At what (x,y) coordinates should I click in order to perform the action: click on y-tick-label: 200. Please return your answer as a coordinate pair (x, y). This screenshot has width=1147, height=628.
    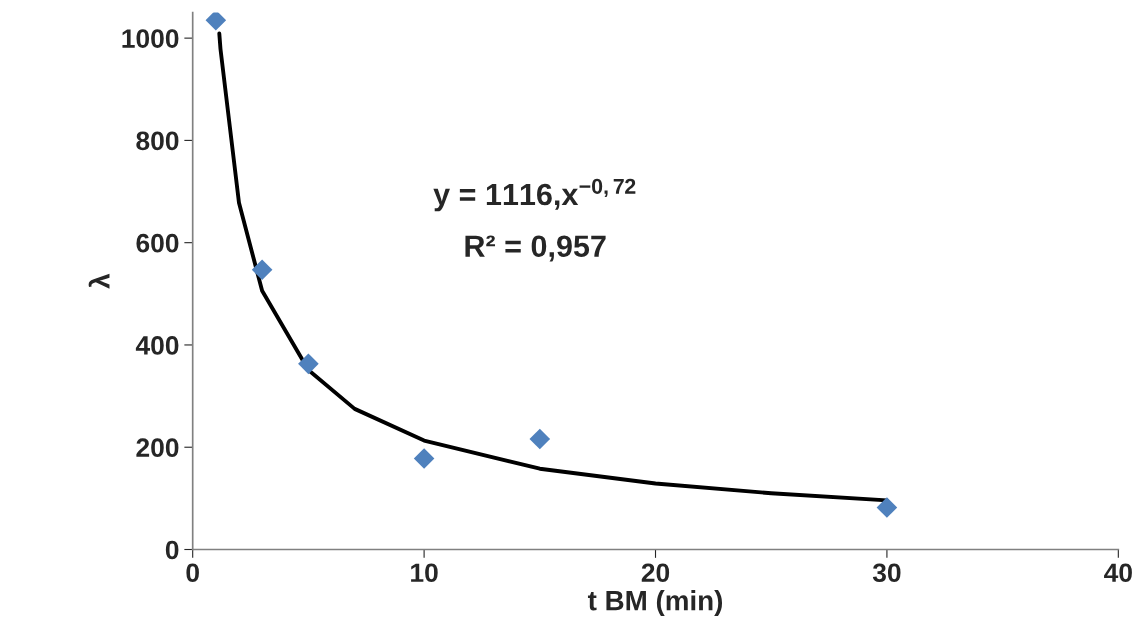
    Looking at the image, I should click on (157, 448).